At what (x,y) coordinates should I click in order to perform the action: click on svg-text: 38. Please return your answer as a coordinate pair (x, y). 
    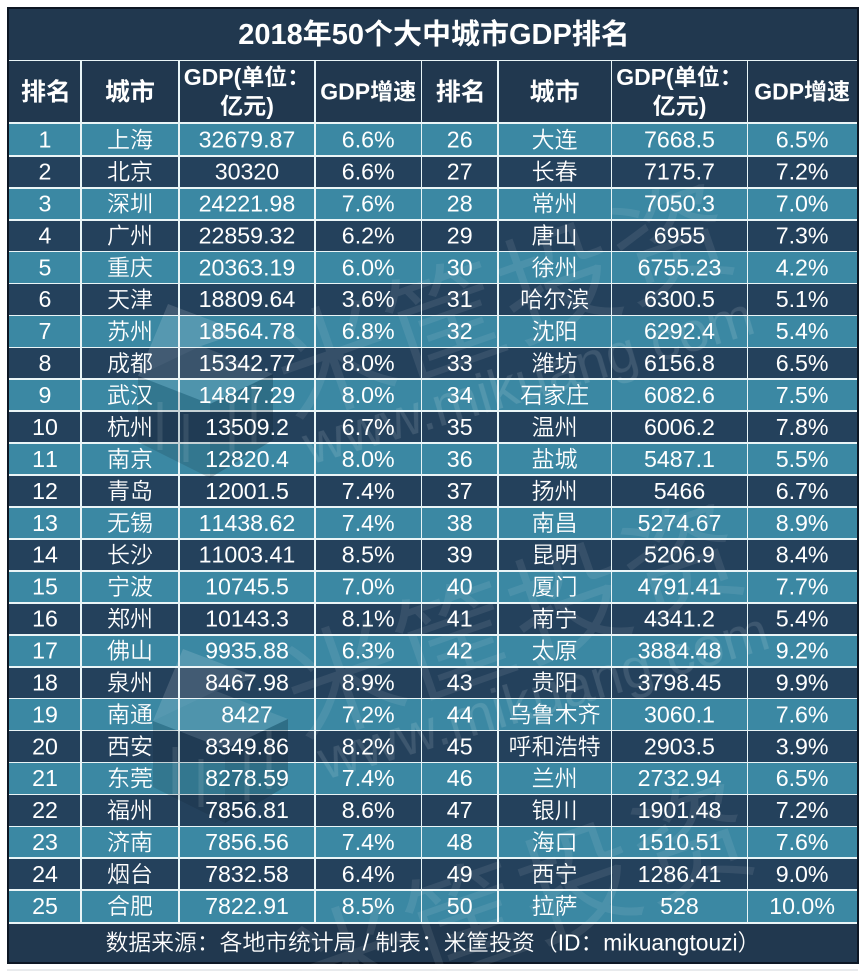
    Looking at the image, I should click on (460, 523).